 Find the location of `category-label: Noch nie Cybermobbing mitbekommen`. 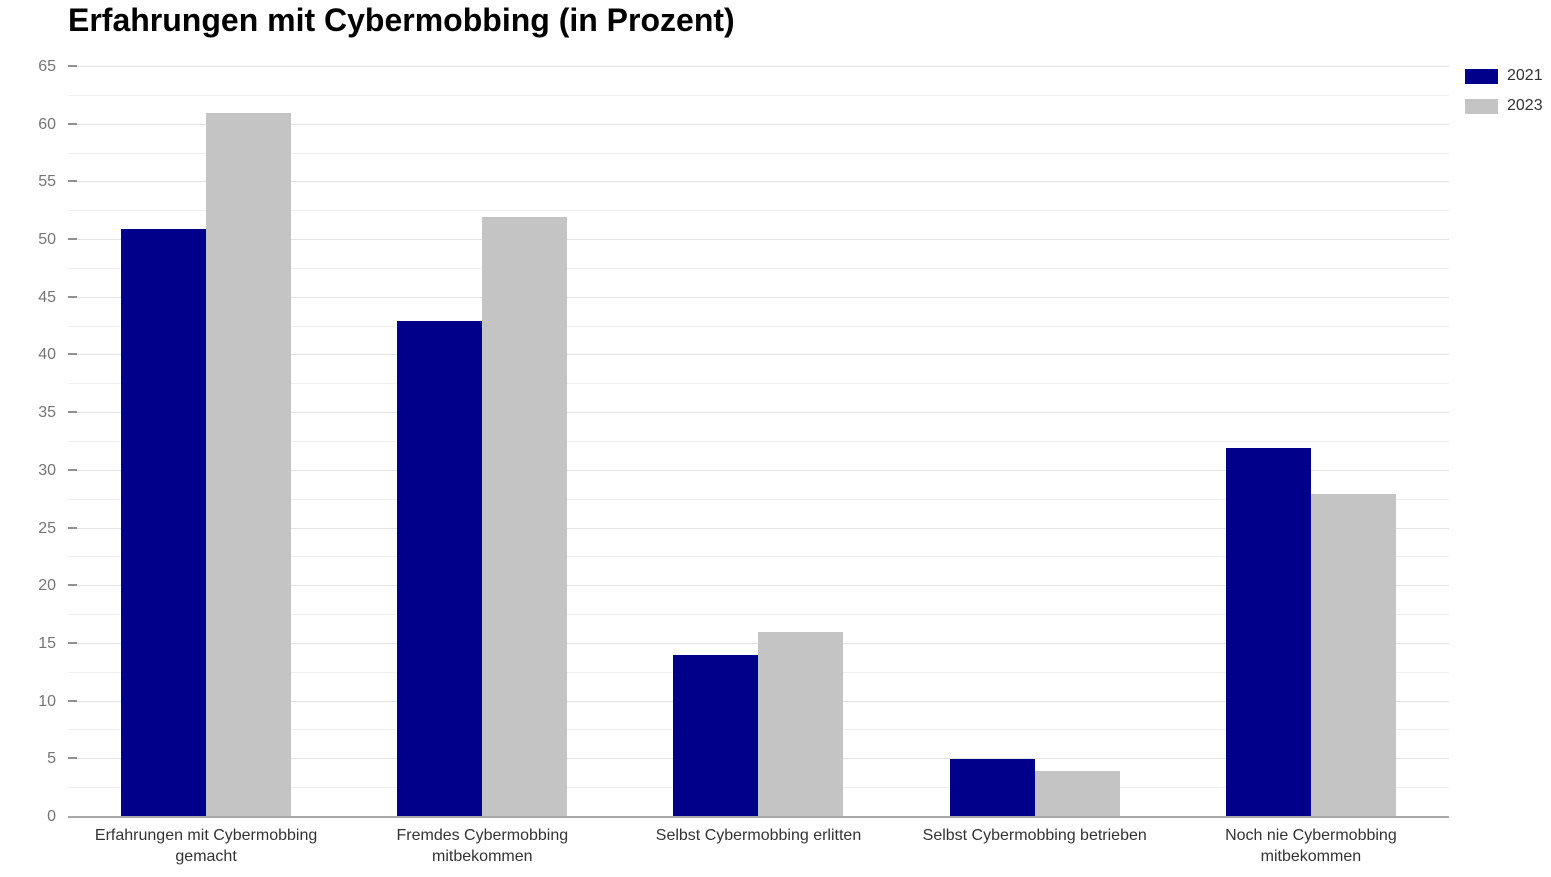

category-label: Noch nie Cybermobbing mitbekommen is located at coordinates (1311, 846).